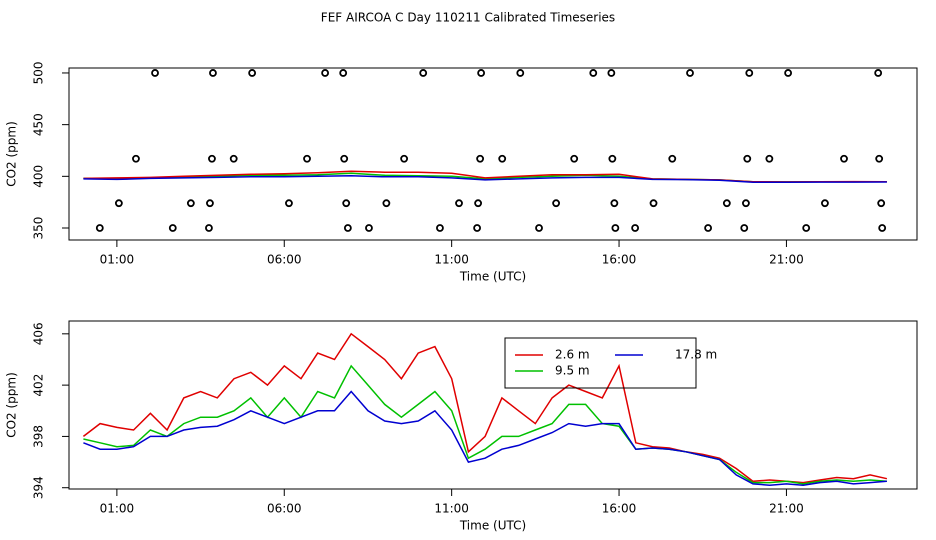 The image size is (936, 540). Describe the element at coordinates (39, 487) in the screenshot. I see `y-tick-label: 394` at that location.